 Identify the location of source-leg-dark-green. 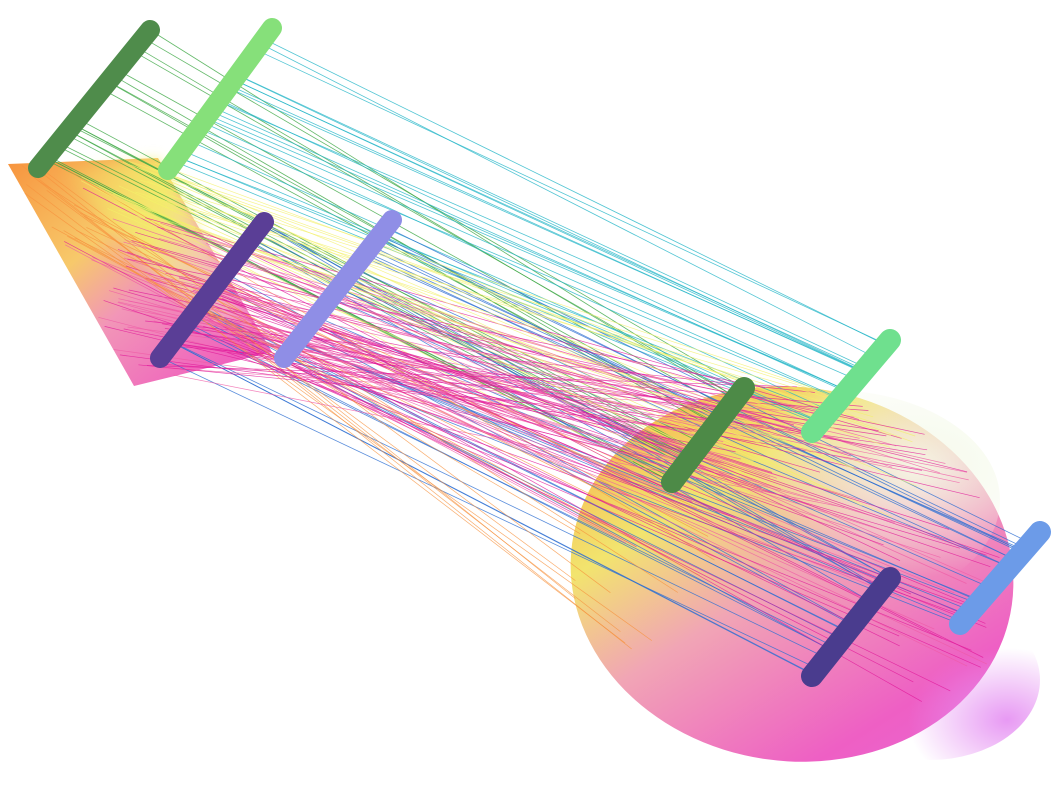
(94, 99).